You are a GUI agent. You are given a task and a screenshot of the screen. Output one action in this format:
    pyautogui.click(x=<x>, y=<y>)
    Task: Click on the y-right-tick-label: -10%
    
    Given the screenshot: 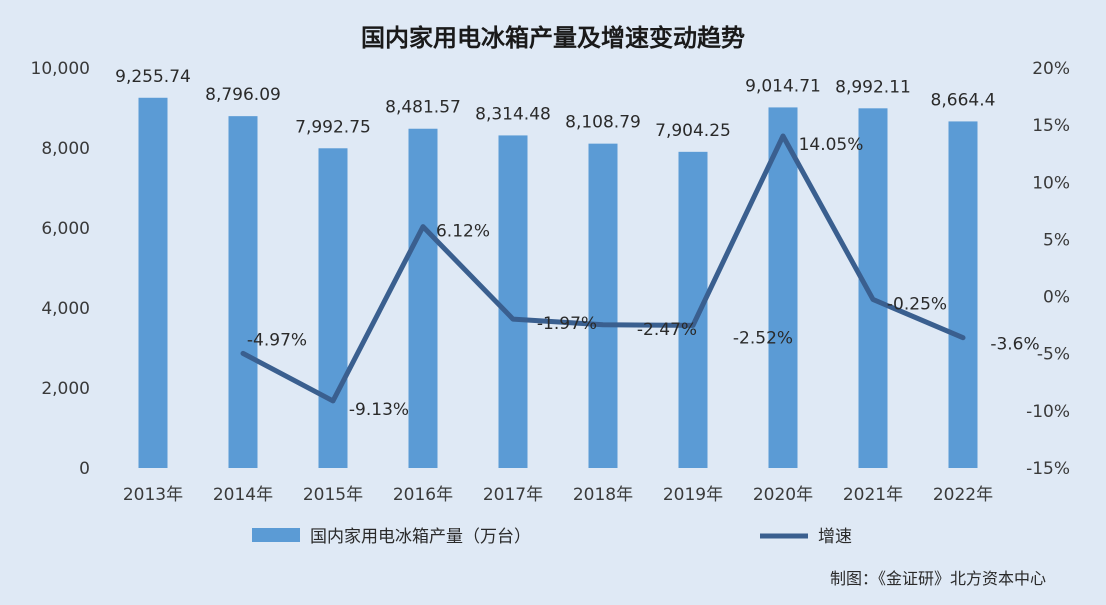 What is the action you would take?
    pyautogui.click(x=1048, y=412)
    